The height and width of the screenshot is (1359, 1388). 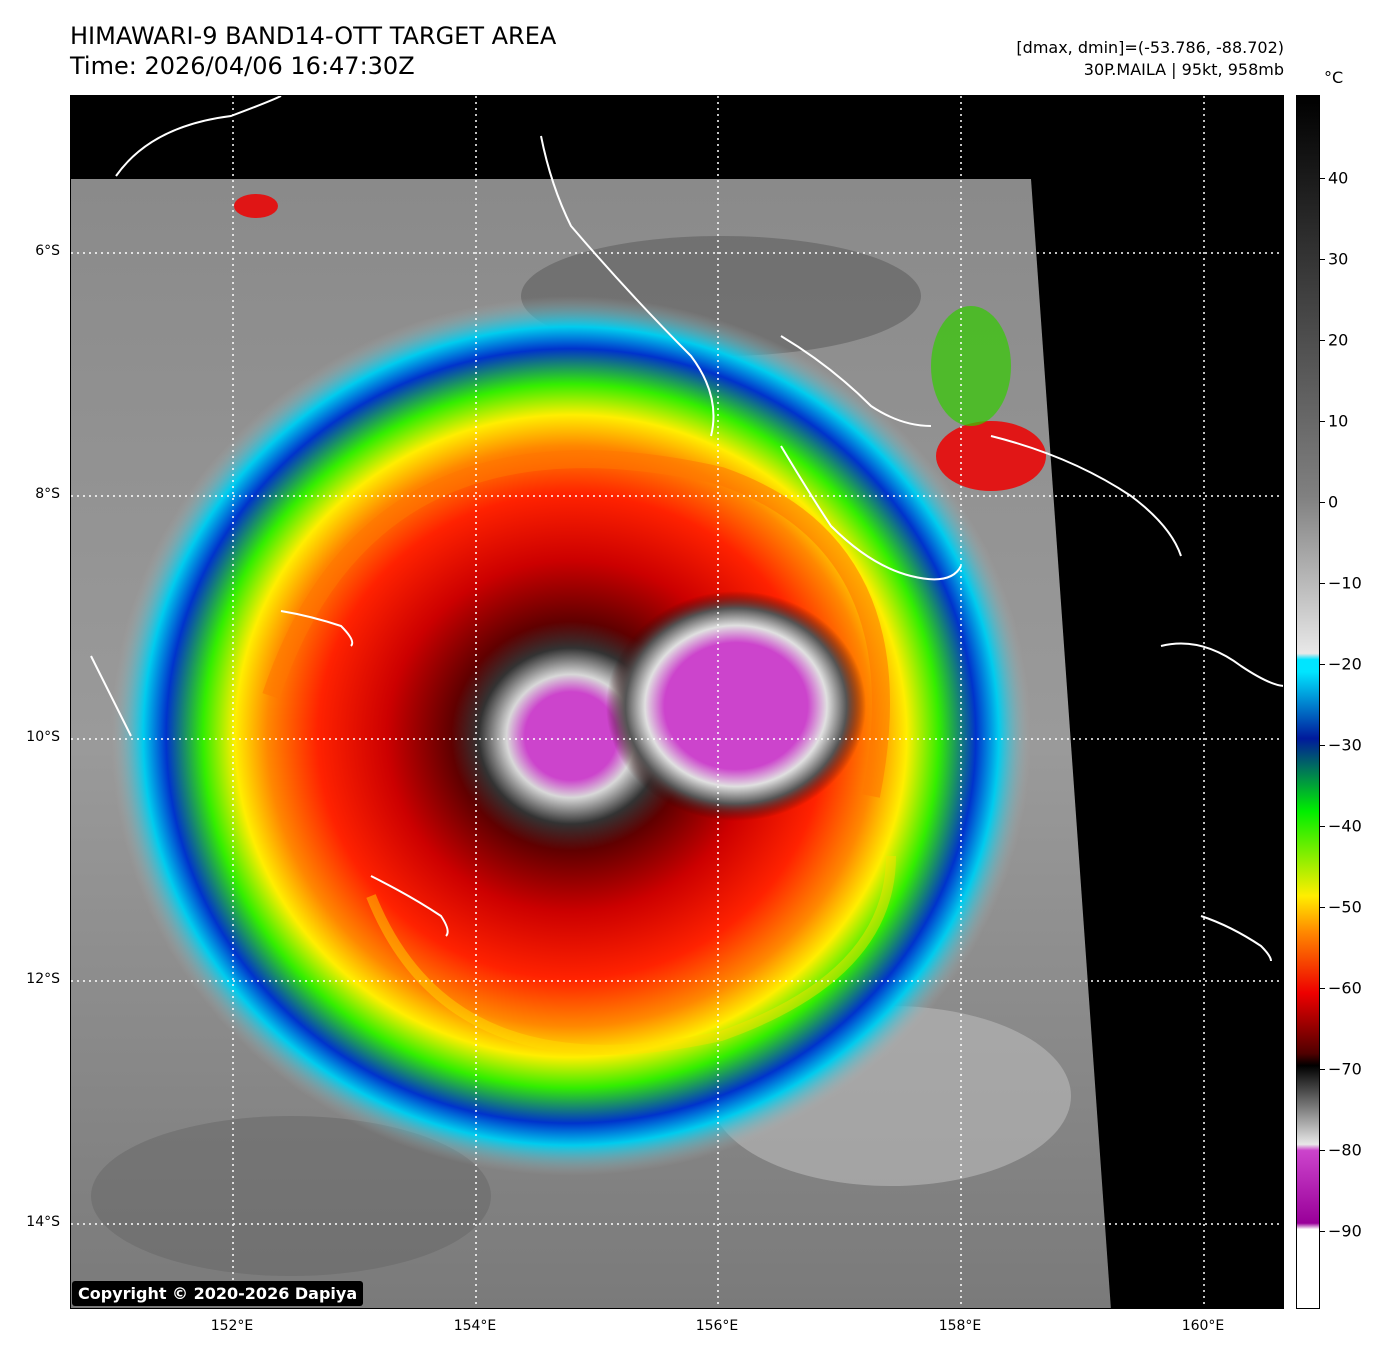 I want to click on colorbar-tick-label: 40, so click(x=1338, y=178).